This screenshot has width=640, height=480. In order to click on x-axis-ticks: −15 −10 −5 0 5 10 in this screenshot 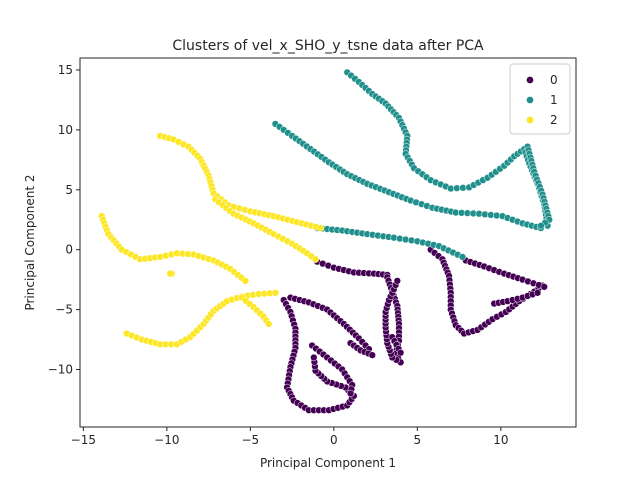, I will do `click(289, 437)`.